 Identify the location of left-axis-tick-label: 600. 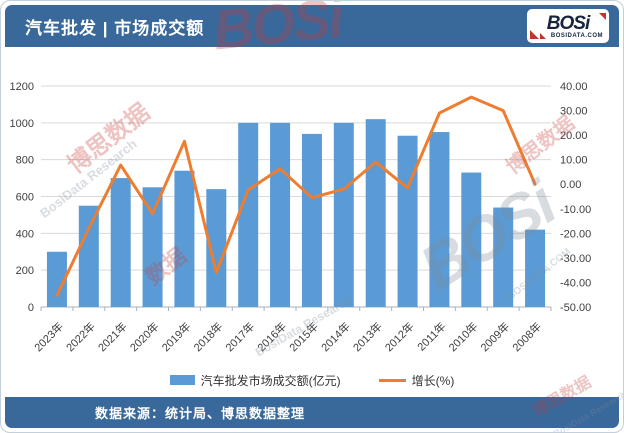
(25, 198).